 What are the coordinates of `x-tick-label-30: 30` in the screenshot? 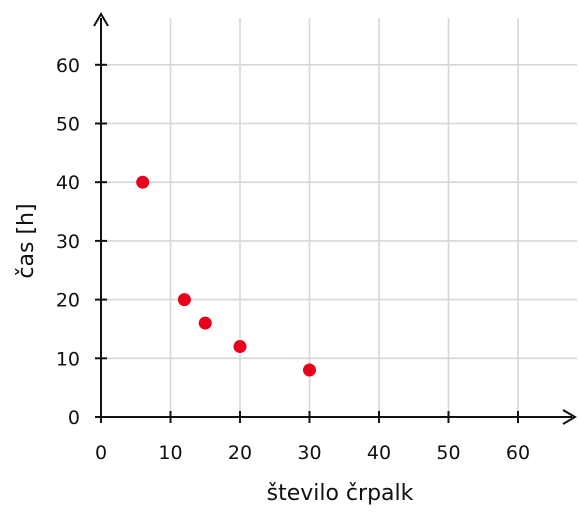 It's located at (309, 453).